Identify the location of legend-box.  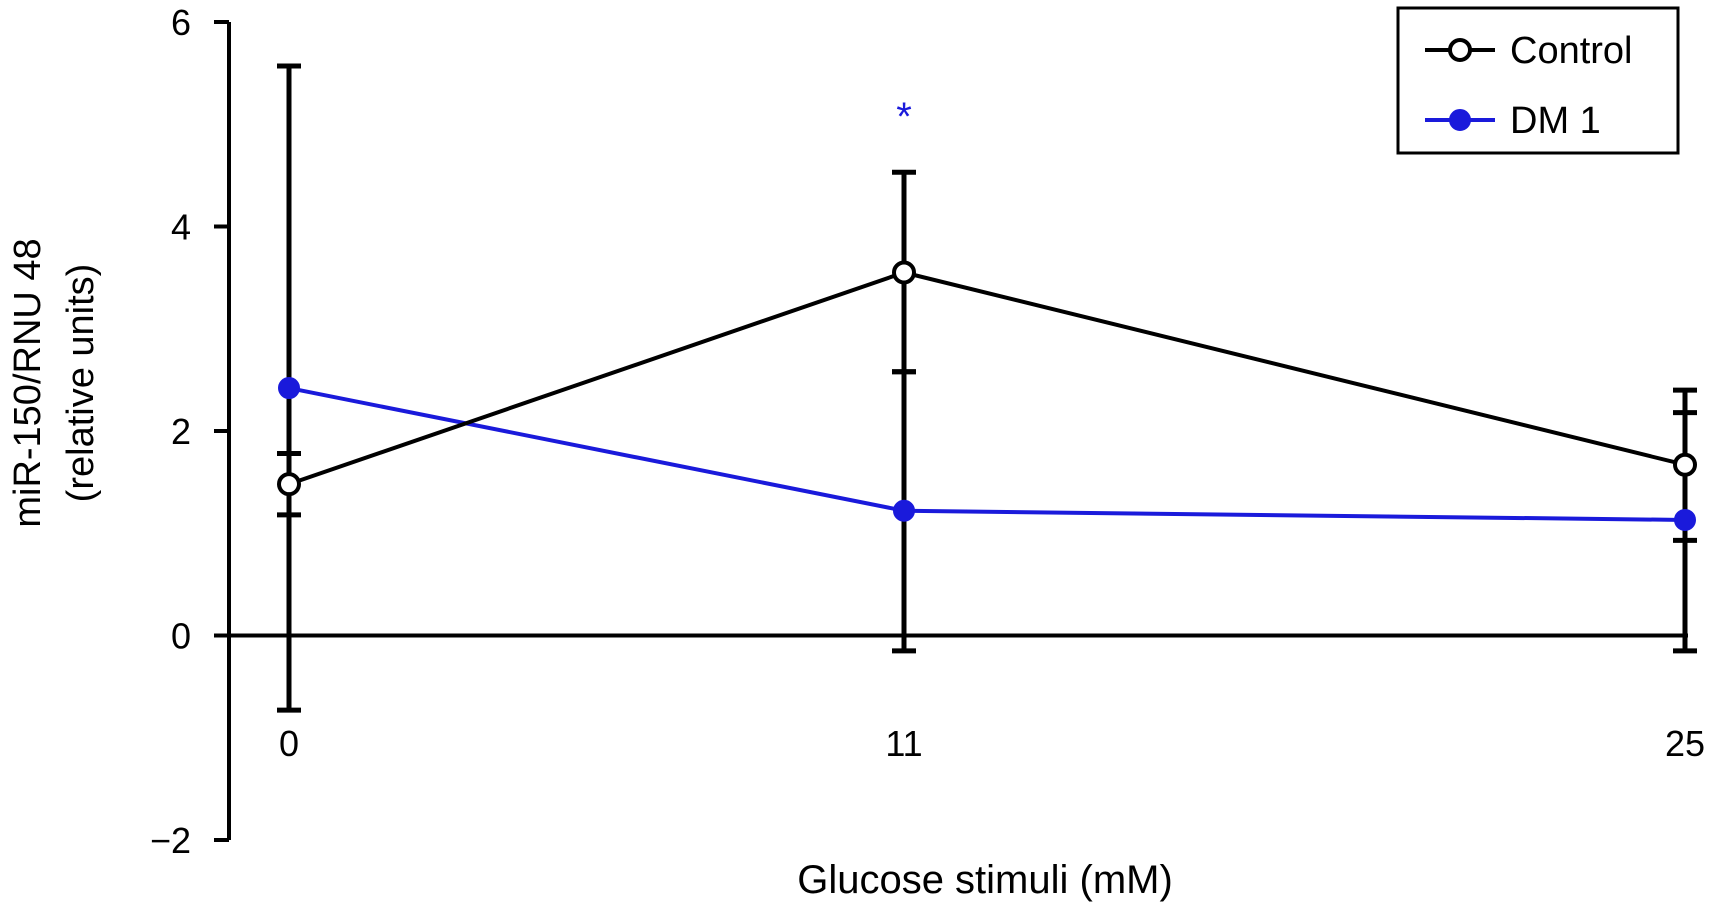
(1538, 80).